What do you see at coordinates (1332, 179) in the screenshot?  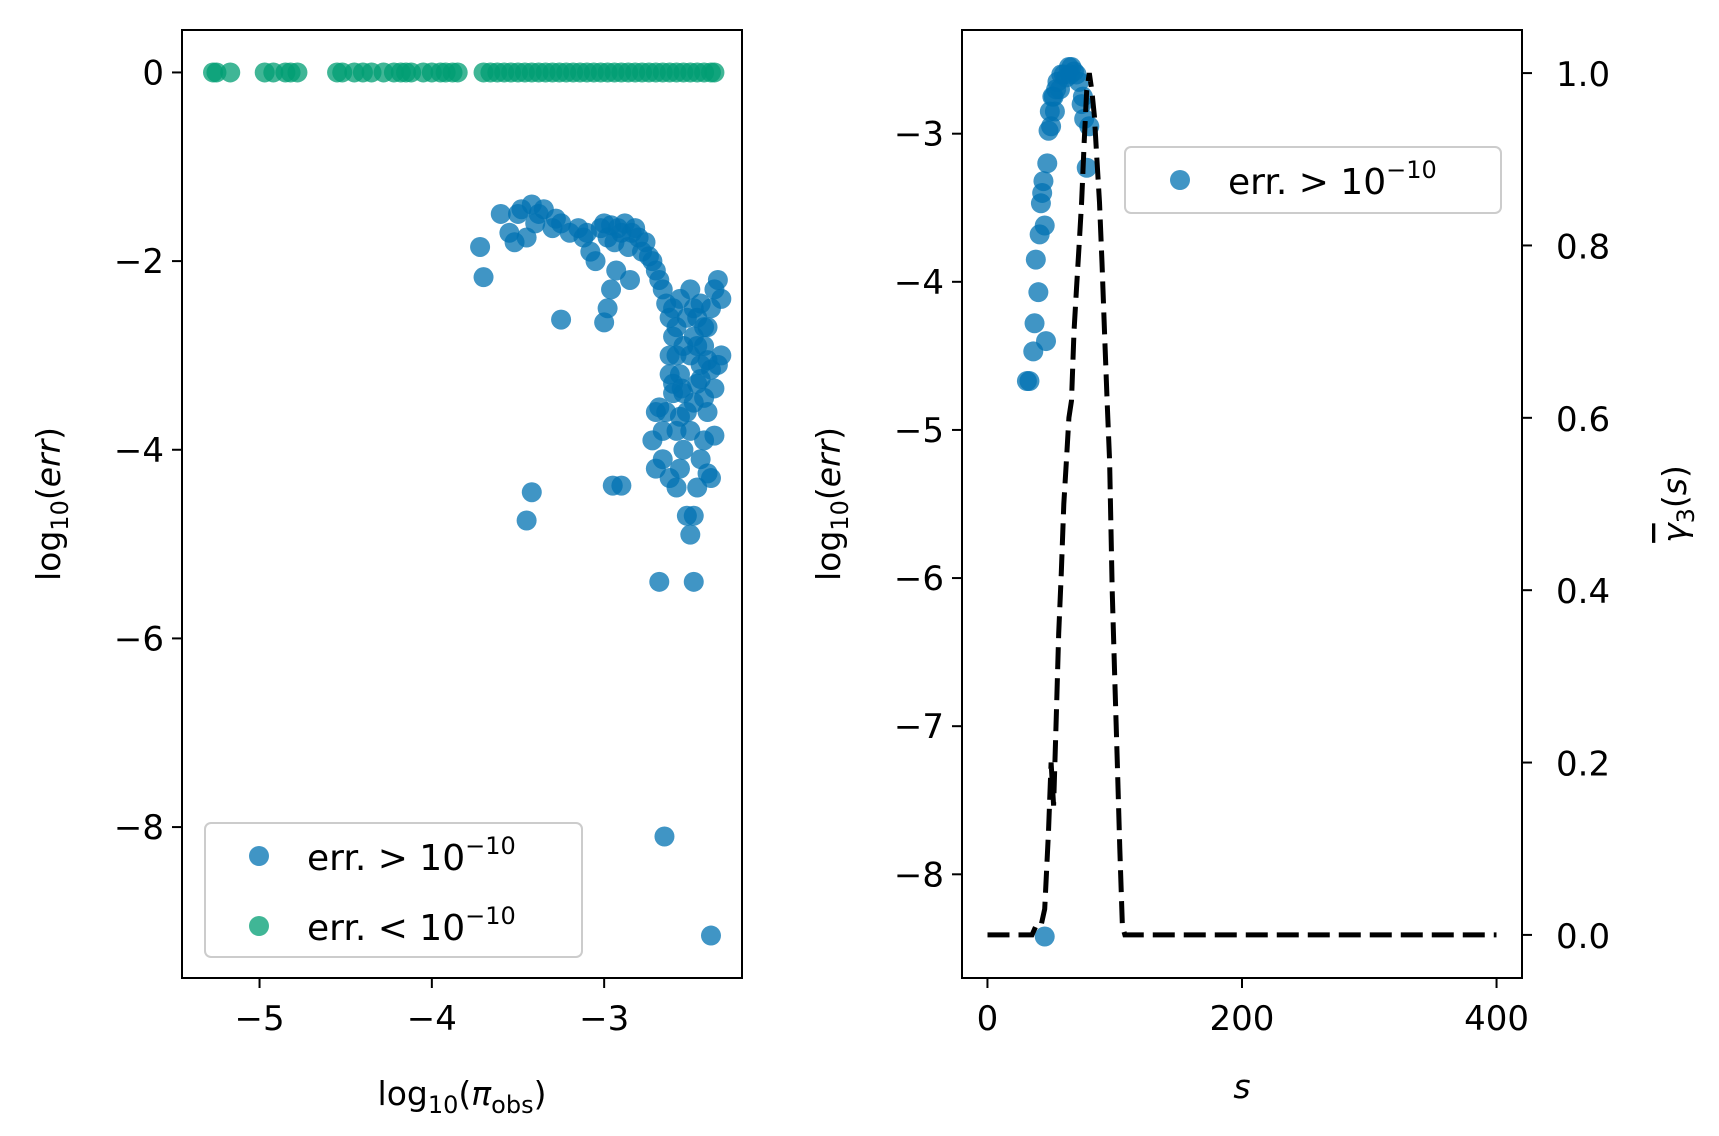 I see `right-legend-label-above: err. > 10−10` at bounding box center [1332, 179].